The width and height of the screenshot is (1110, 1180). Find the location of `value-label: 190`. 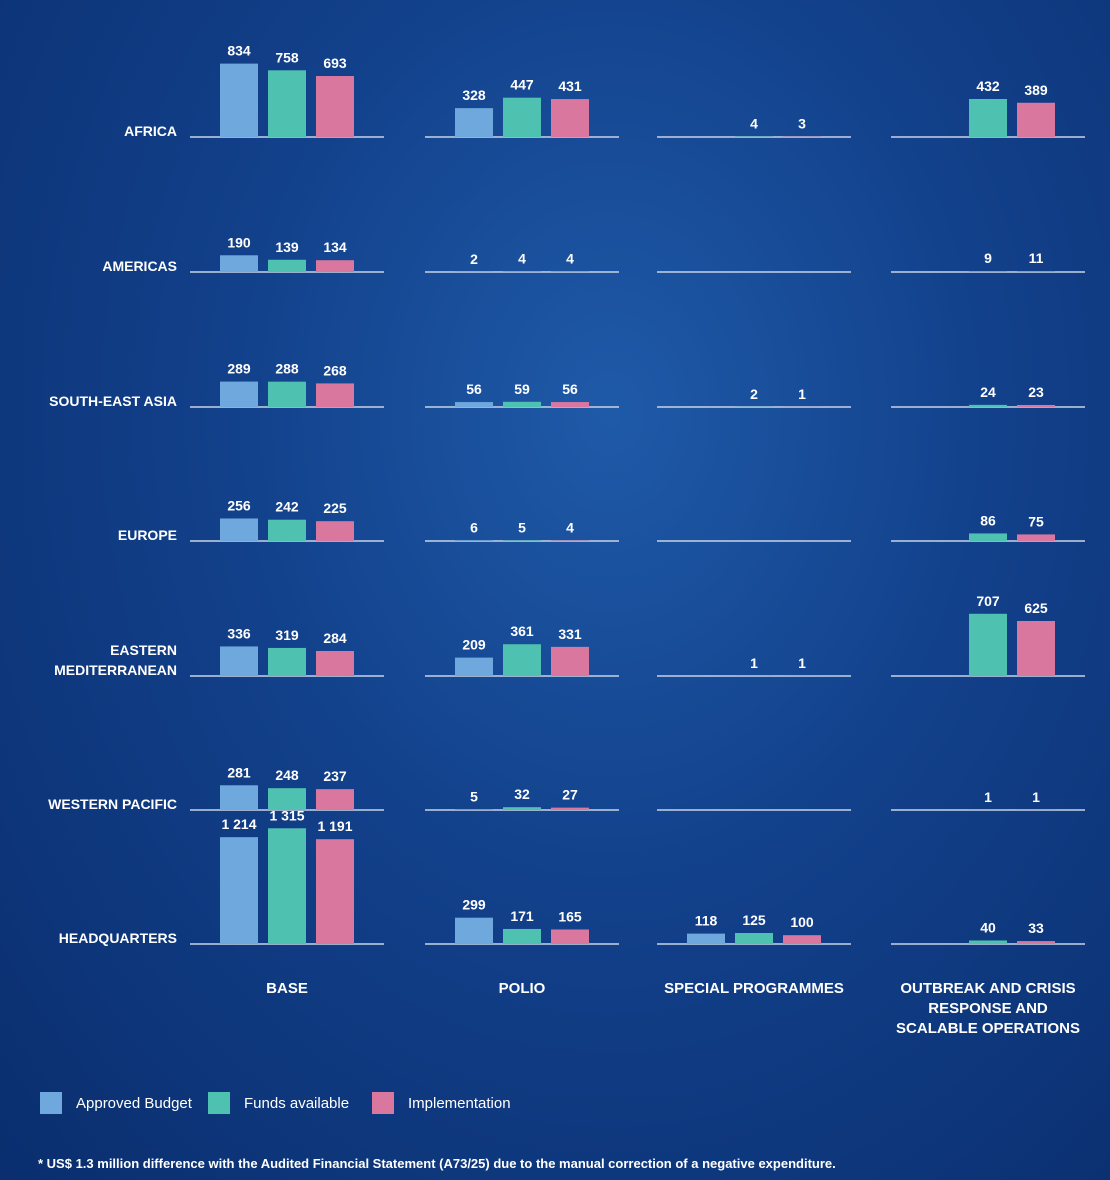

value-label: 190 is located at coordinates (239, 242).